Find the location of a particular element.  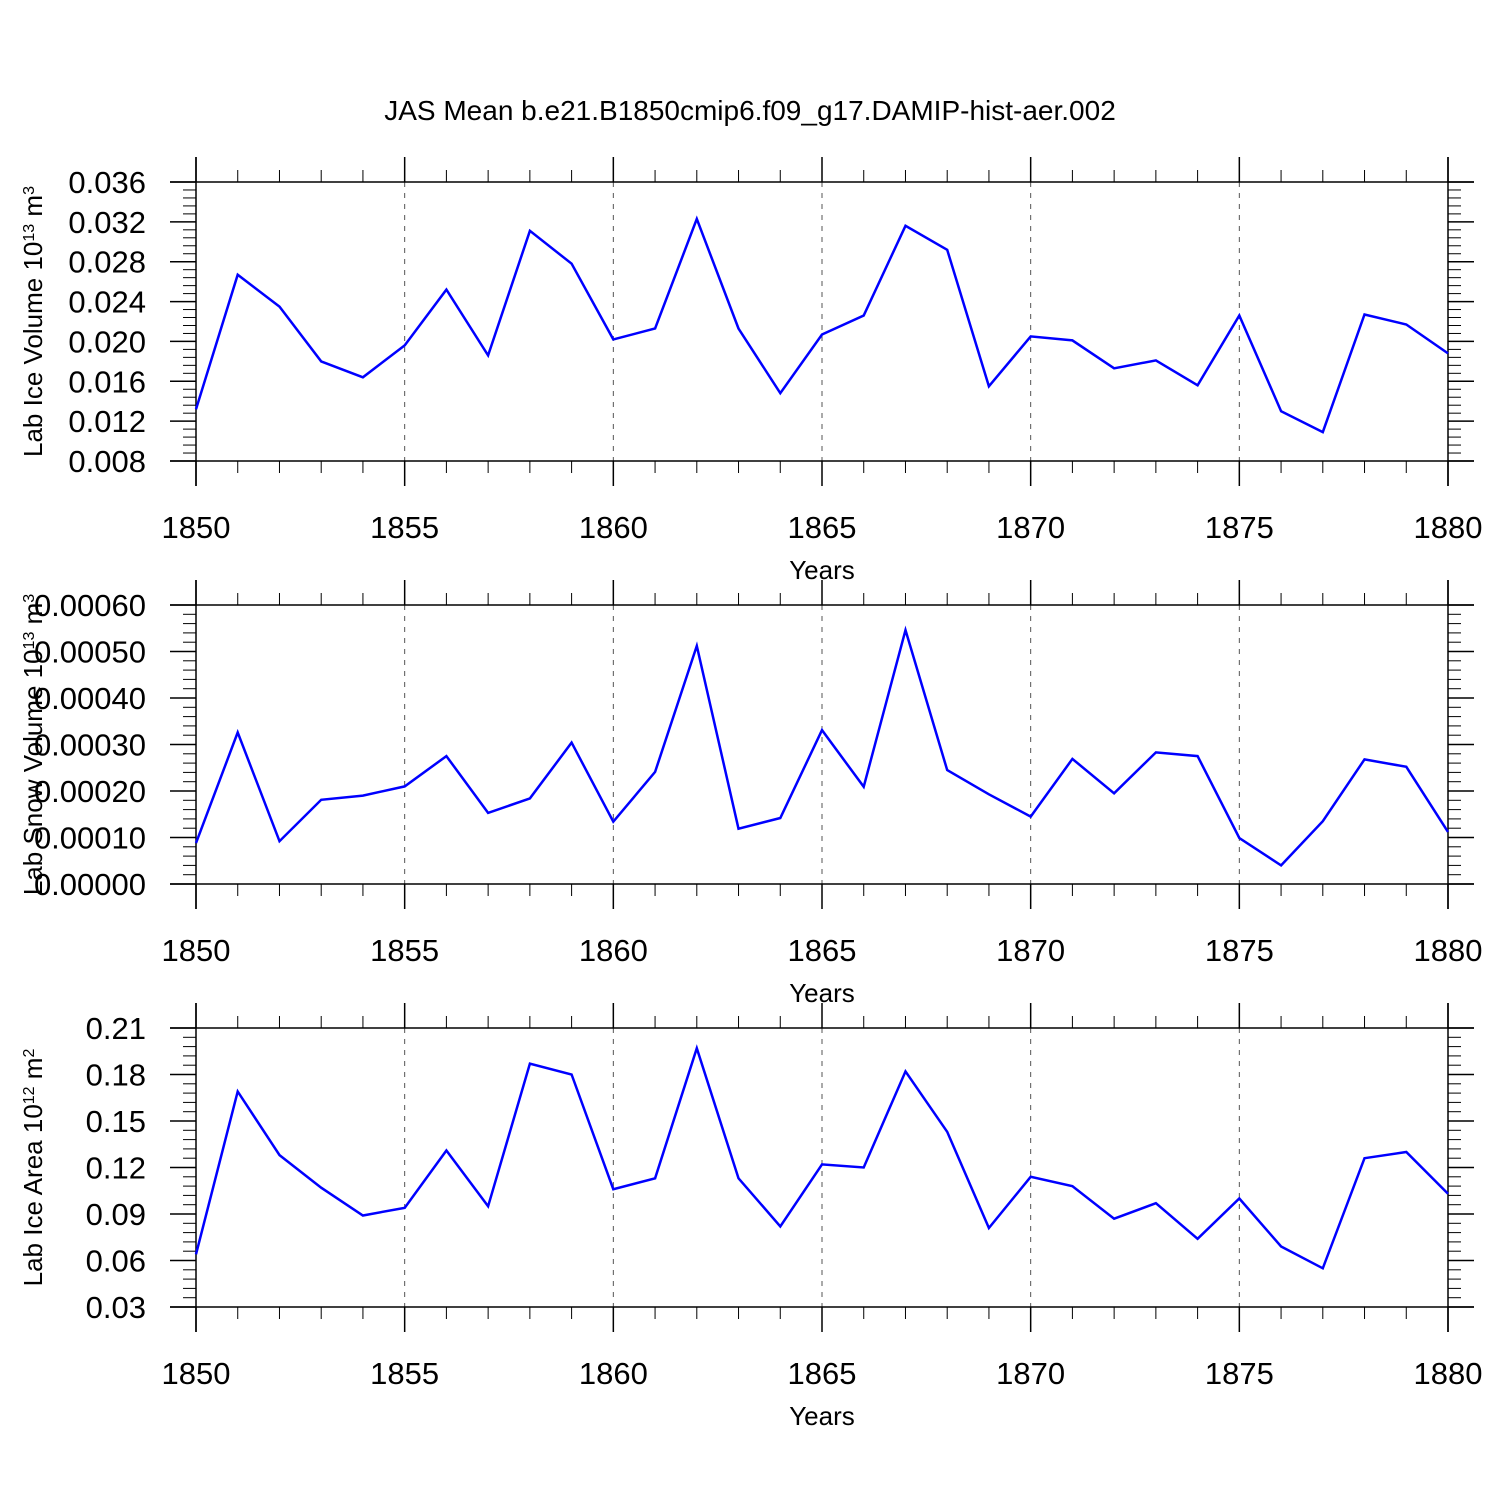

panel-2-y-tick-label: 0.00010 is located at coordinates (90, 838).